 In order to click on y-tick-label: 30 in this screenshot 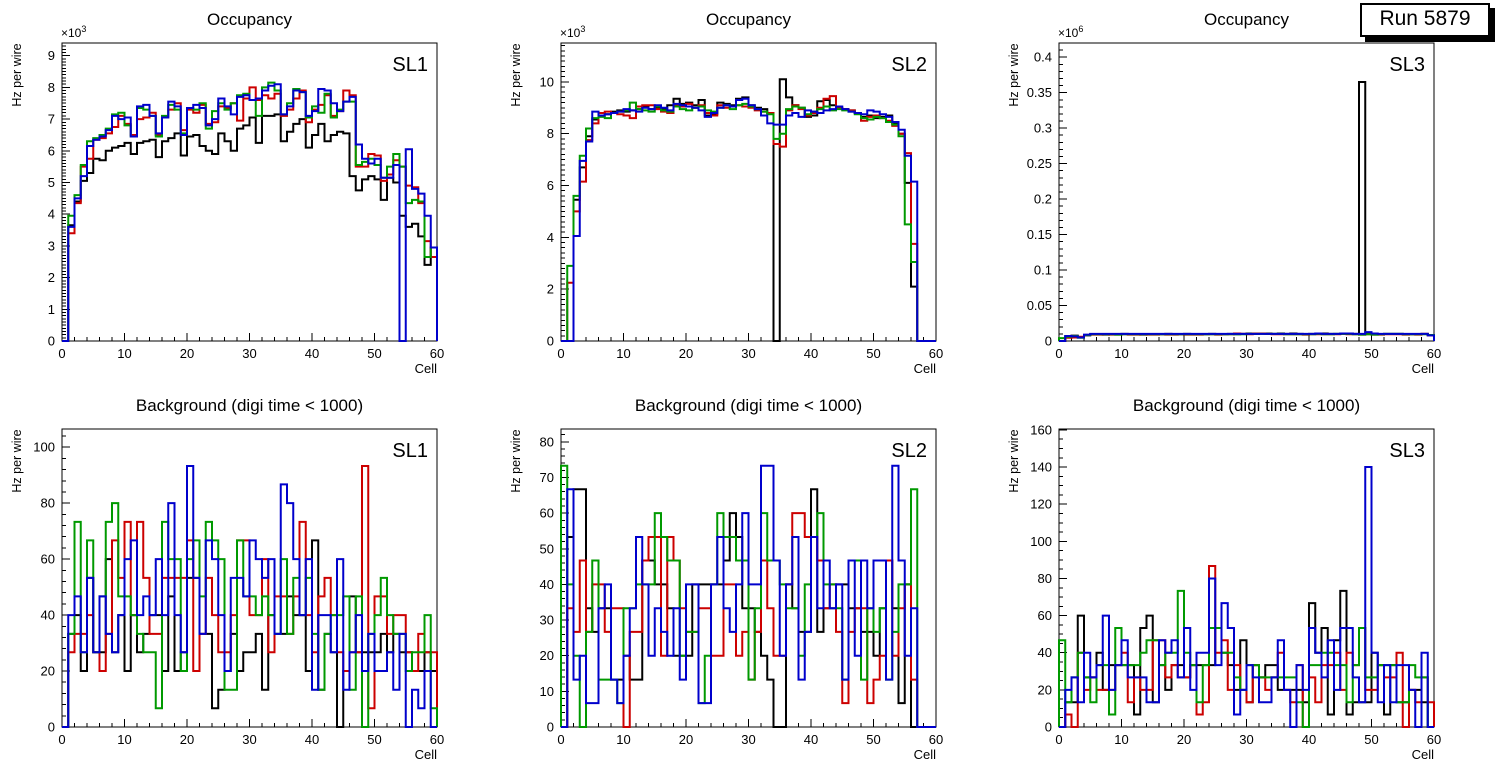, I will do `click(547, 620)`.